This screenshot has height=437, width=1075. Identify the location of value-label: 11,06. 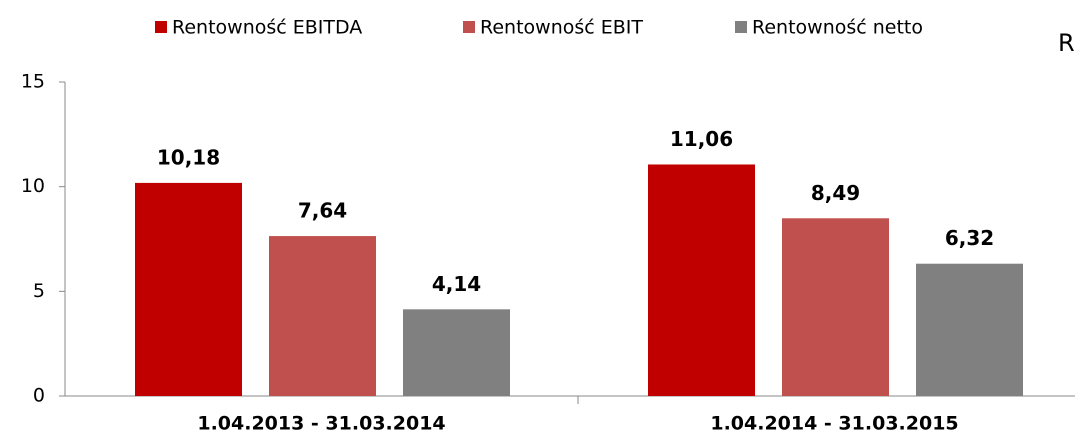
(701, 139).